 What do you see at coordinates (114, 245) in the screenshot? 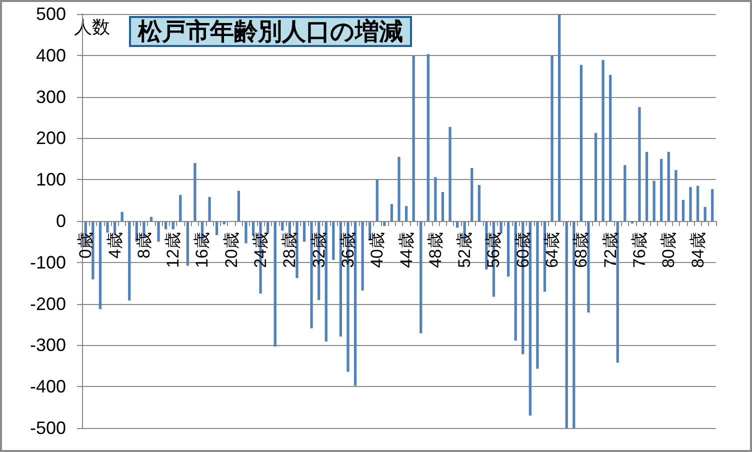
I see `x-tick-label: 4歳` at bounding box center [114, 245].